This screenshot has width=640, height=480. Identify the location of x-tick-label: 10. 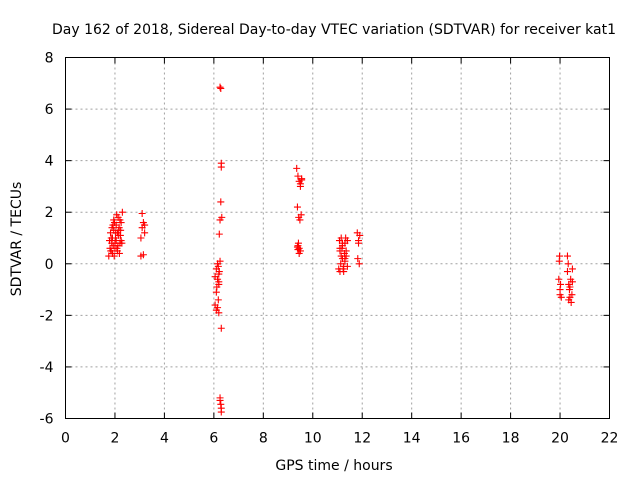
(313, 439).